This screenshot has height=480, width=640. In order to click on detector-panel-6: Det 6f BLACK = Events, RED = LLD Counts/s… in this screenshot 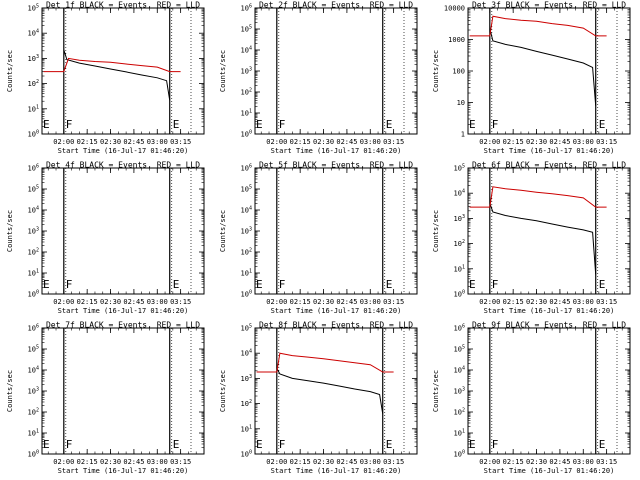, I will do `click(531, 238)`.